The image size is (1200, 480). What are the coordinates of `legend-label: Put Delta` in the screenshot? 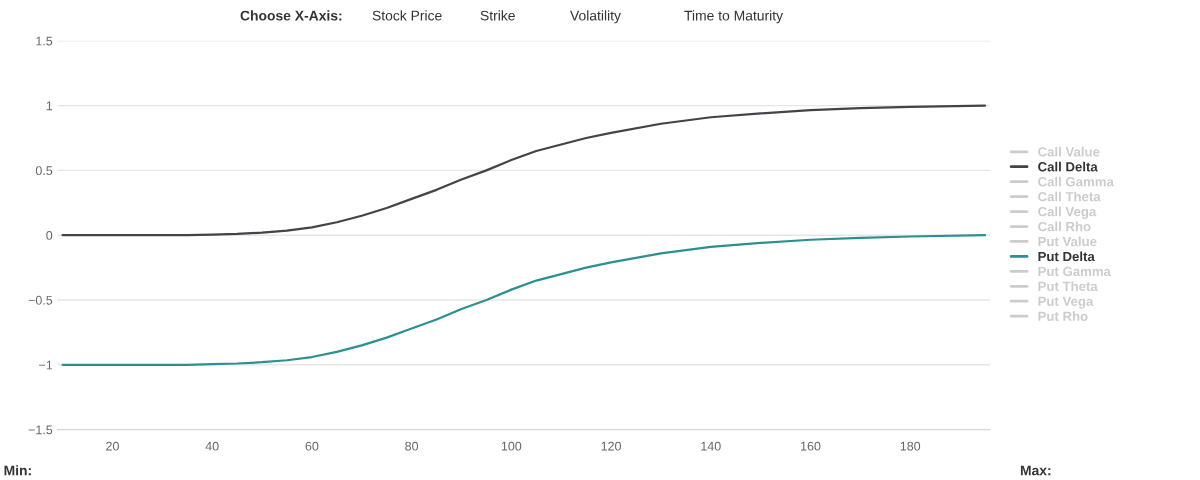 It's located at (1066, 256).